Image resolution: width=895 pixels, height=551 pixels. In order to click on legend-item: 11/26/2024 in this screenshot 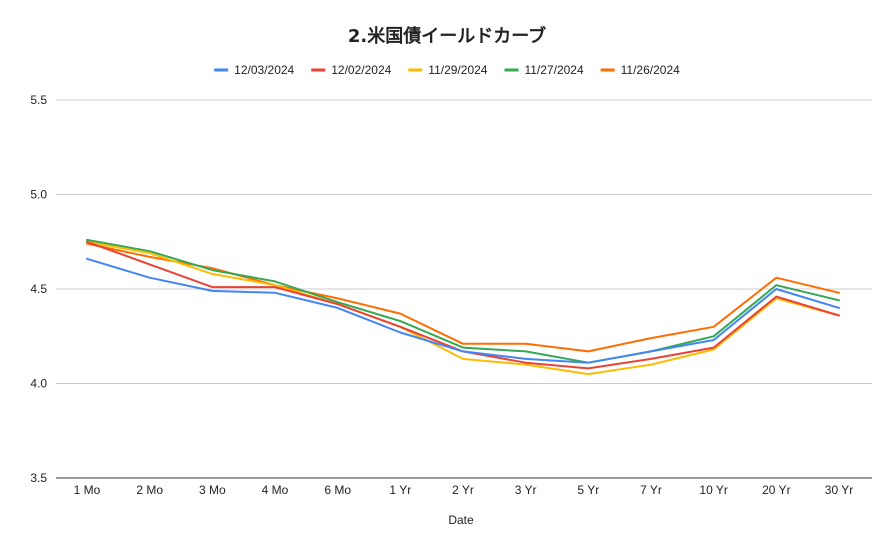, I will do `click(640, 70)`.